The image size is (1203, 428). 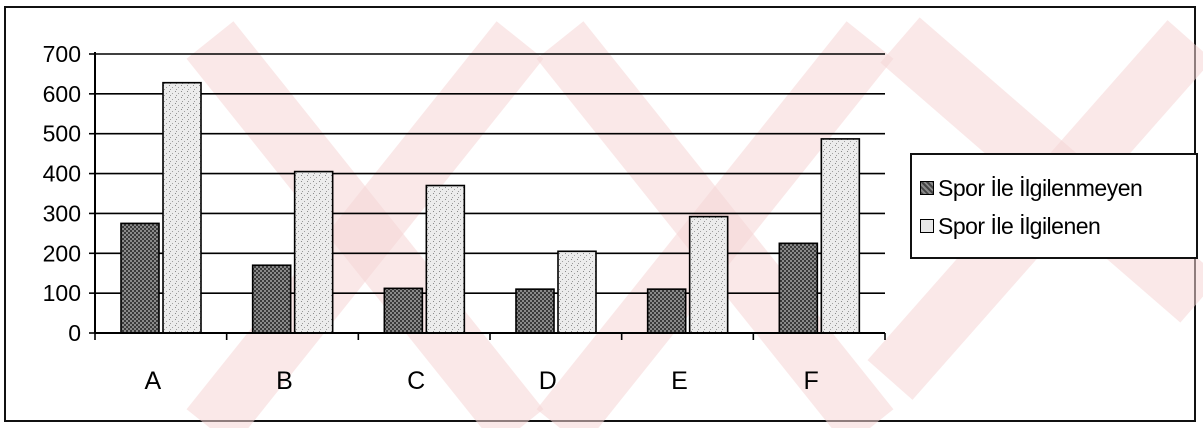 I want to click on x-tick-label: F, so click(x=811, y=381).